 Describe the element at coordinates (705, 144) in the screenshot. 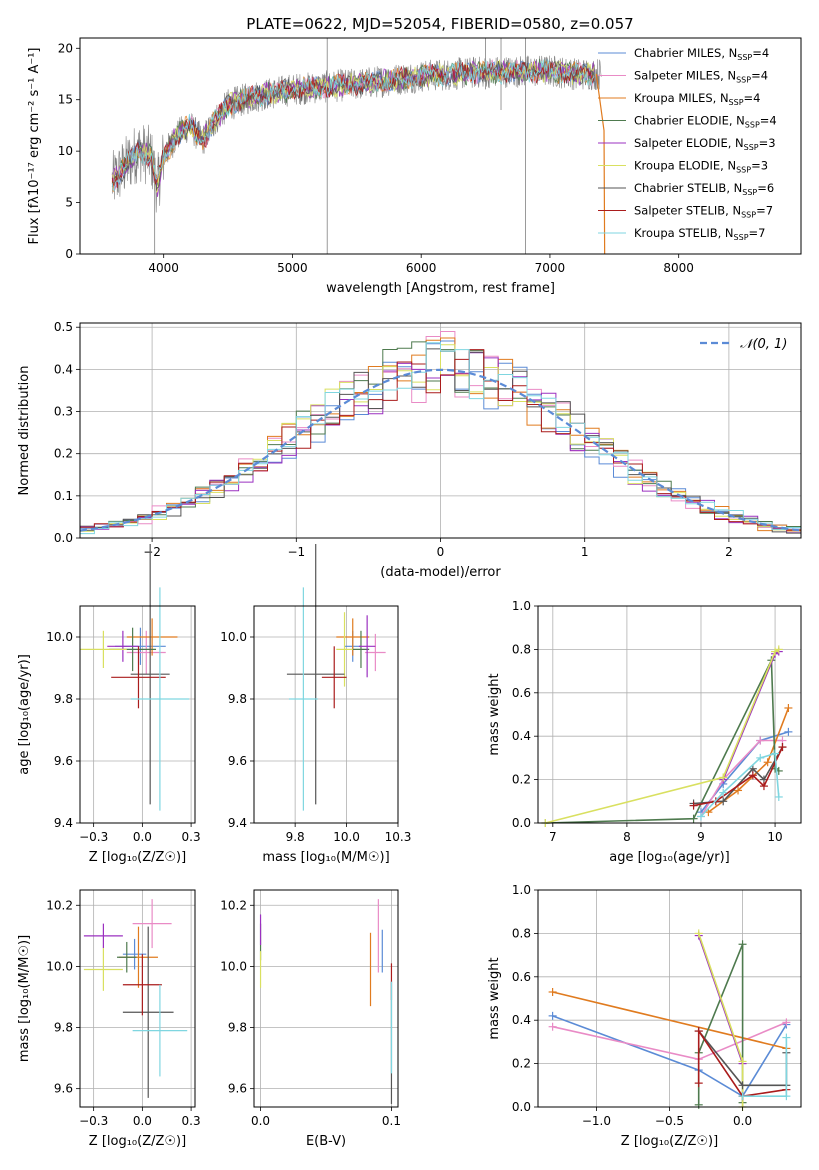

I see `legend-label-salpeter-elodie: Salpeter ELODIE, NSSP=3` at that location.